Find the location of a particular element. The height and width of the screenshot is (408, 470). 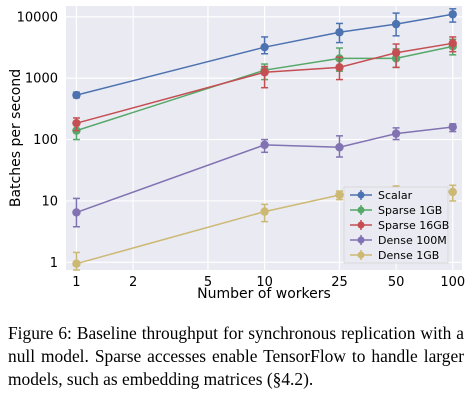

y-tick-label: 100 is located at coordinates (45, 140).